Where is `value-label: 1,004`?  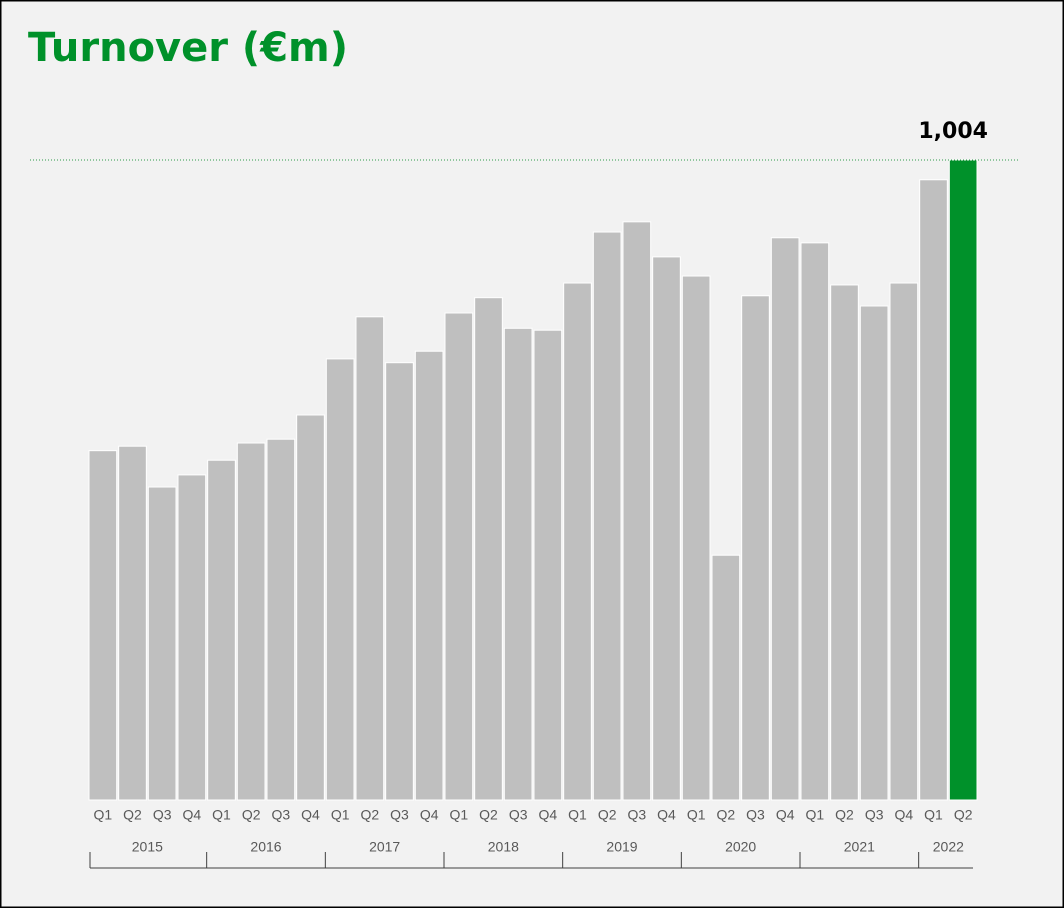
value-label: 1,004 is located at coordinates (953, 131).